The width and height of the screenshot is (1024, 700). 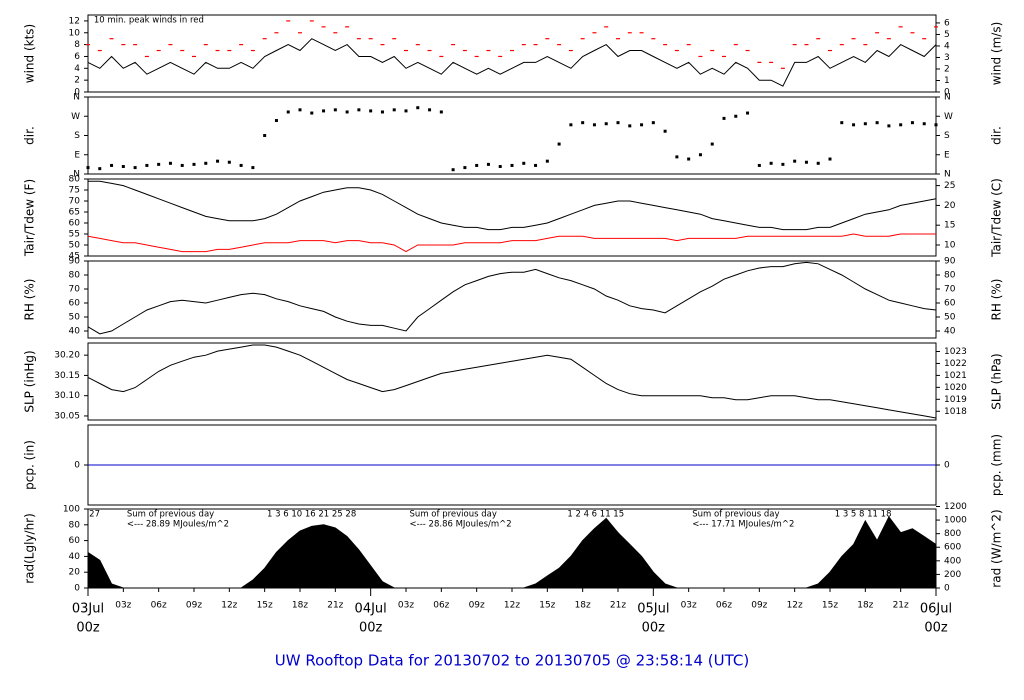 What do you see at coordinates (997, 381) in the screenshot?
I see `y2-axis-label: SLP (hPa)` at bounding box center [997, 381].